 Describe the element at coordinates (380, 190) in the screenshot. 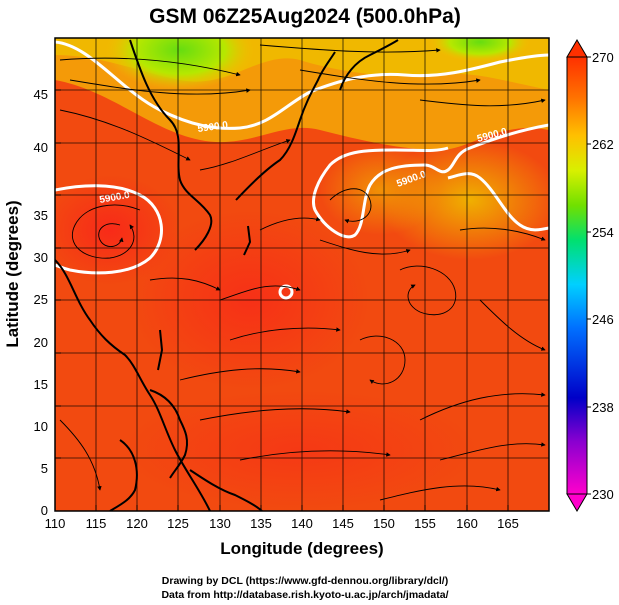

I see `orange-mid-region` at that location.